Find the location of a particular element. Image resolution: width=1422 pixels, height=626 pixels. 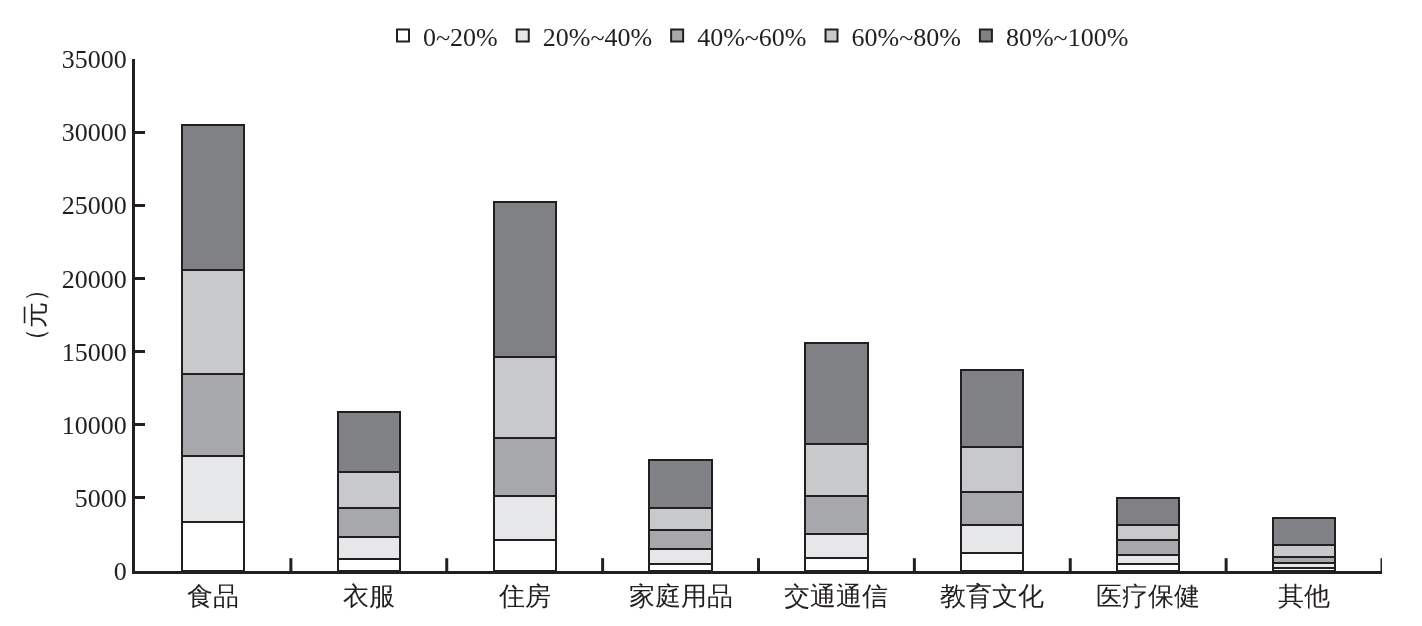

y-tick-label: 25000 is located at coordinates (94, 206).